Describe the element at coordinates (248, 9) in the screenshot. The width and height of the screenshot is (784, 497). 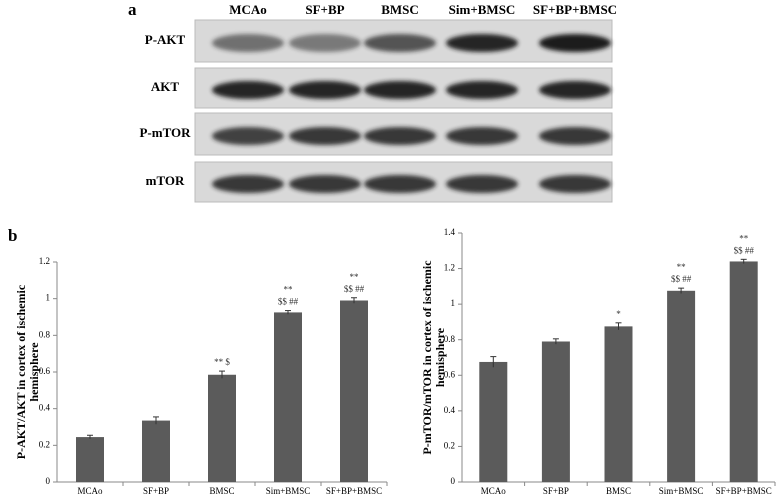
I see `lane-label: MCAo` at that location.